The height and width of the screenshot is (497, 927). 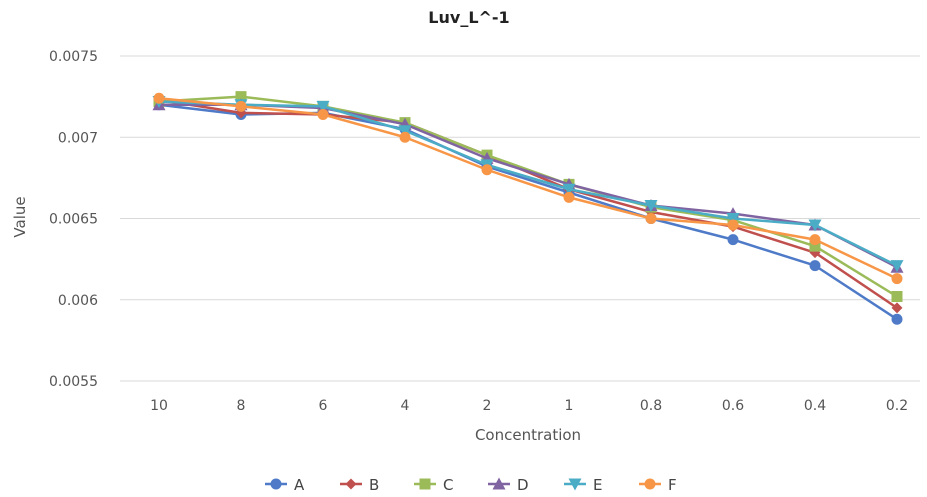 I want to click on y-tick-label: 0.007, so click(x=78, y=138).